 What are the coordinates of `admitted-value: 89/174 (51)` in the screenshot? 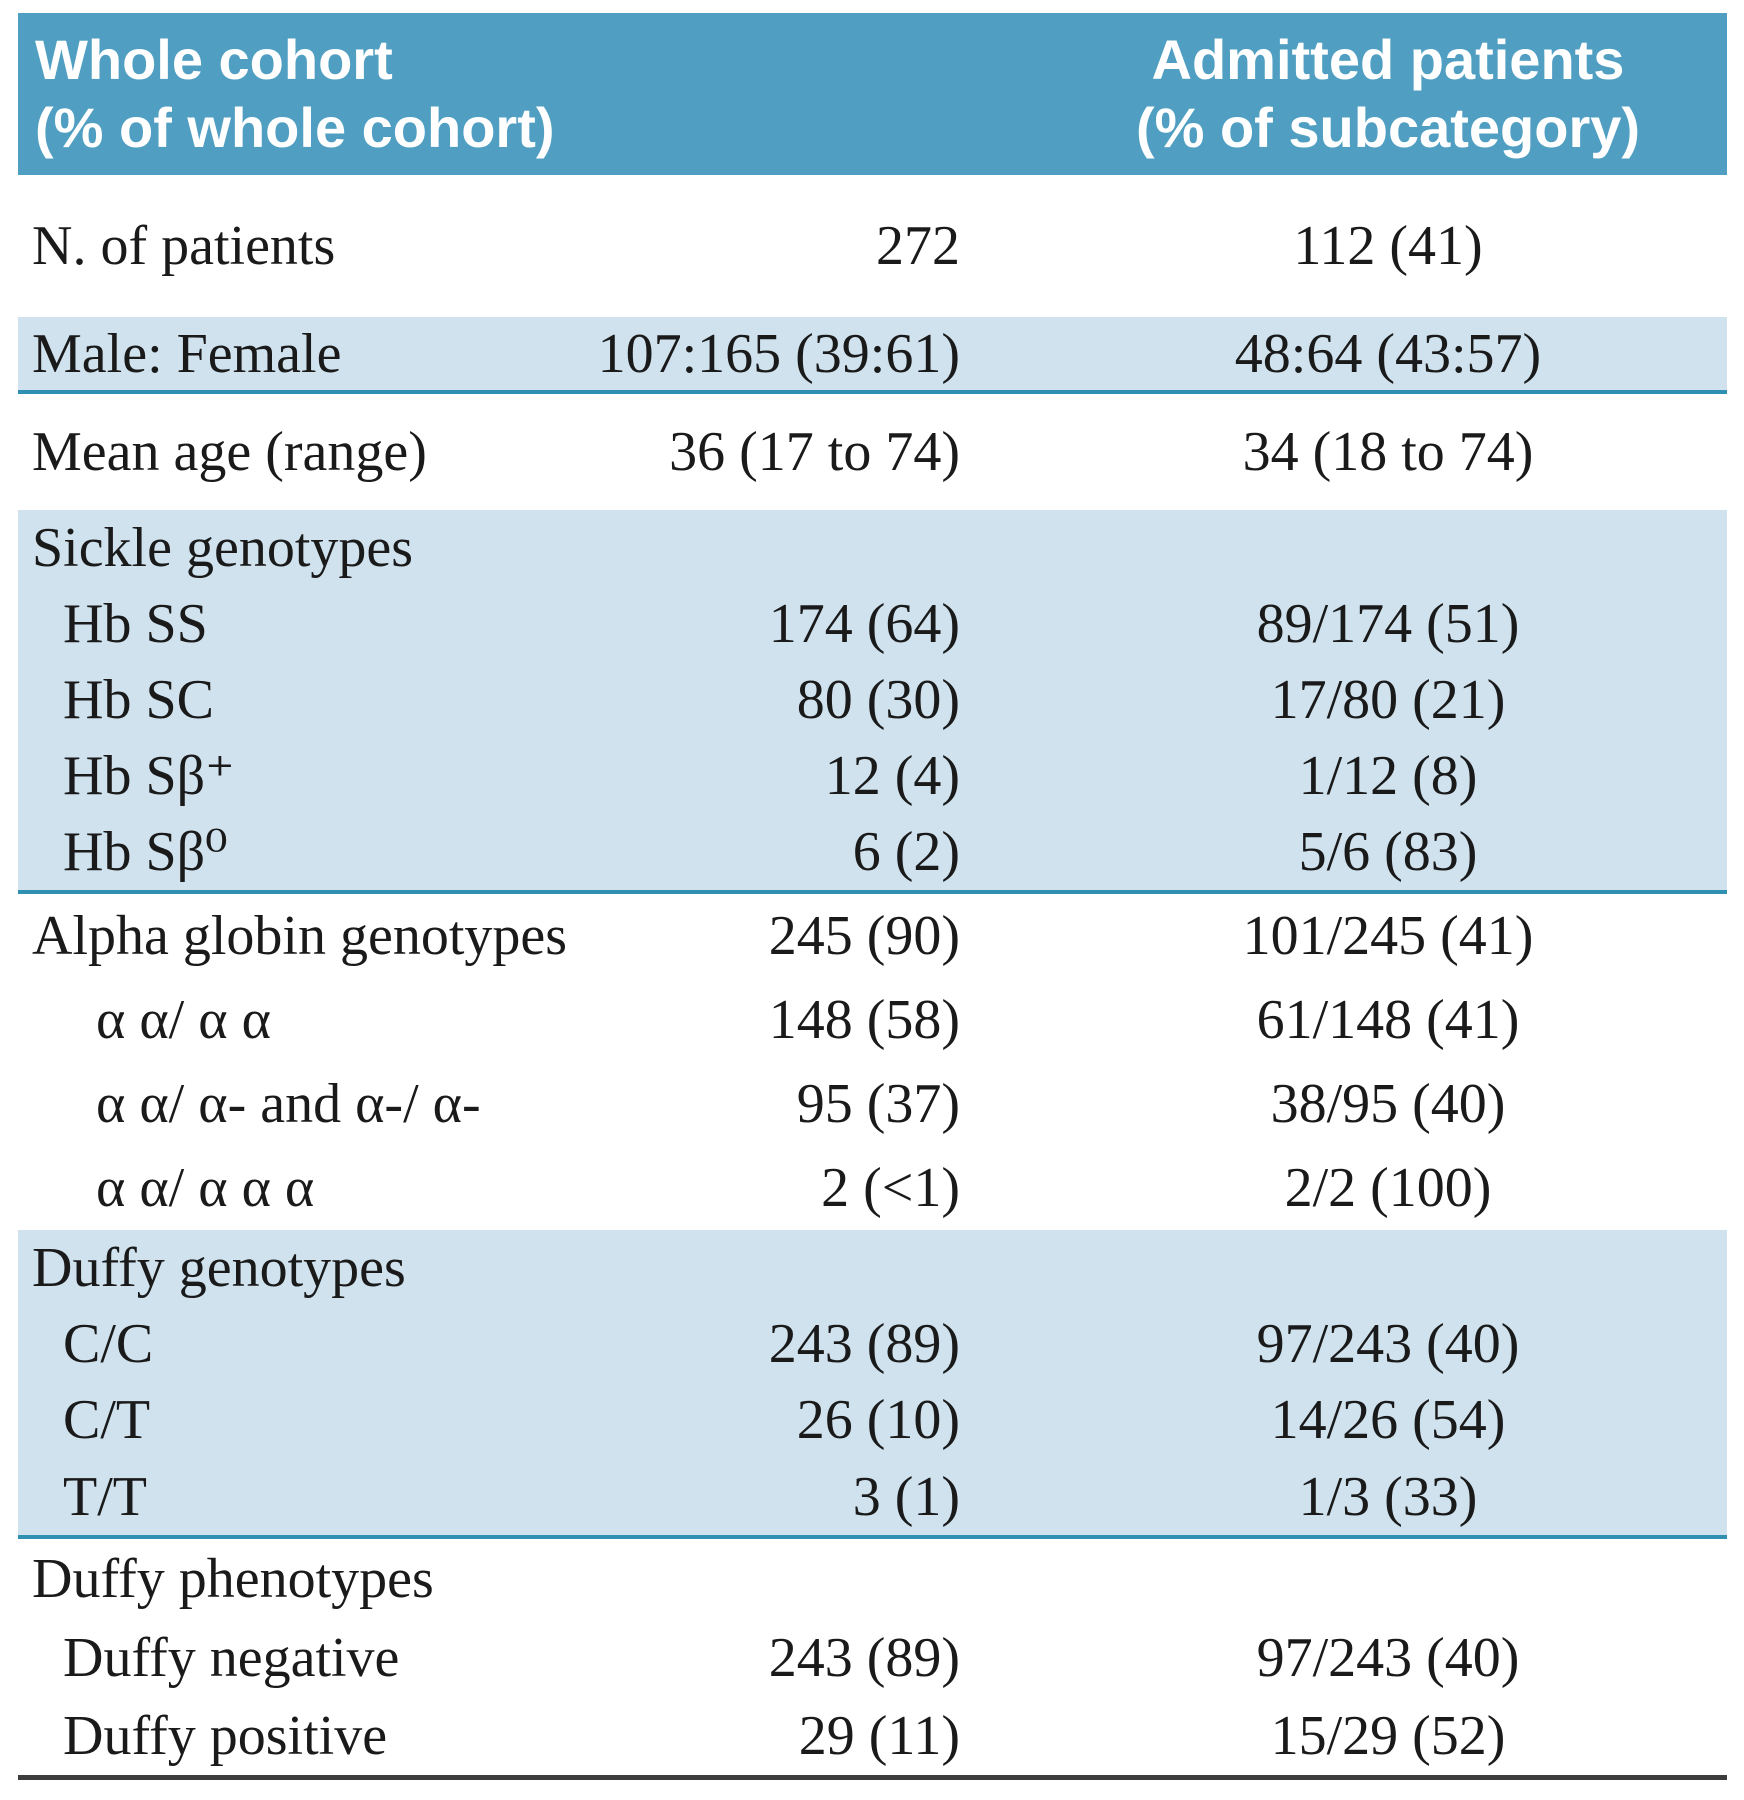 It's located at (1388, 624).